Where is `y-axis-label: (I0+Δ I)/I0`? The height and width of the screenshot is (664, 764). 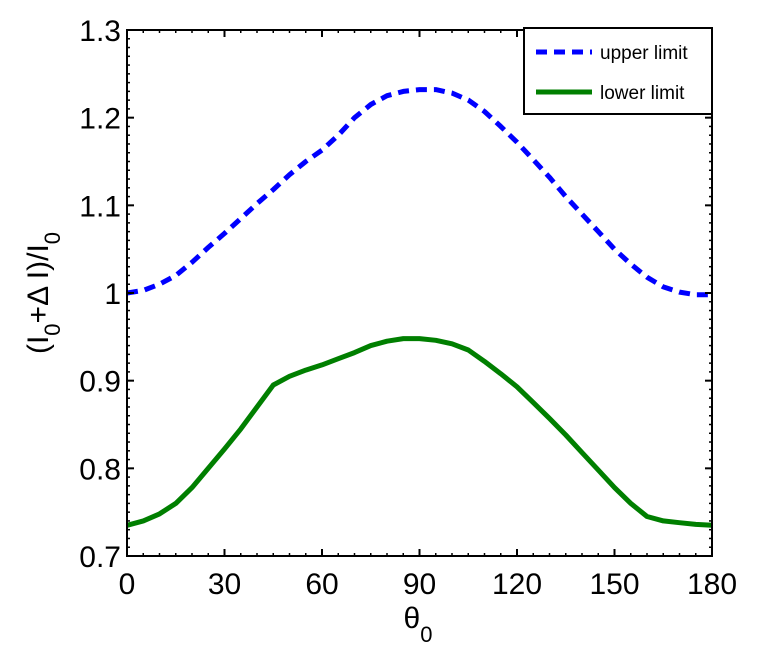 y-axis-label: (I0+Δ I)/I0 is located at coordinates (43, 293).